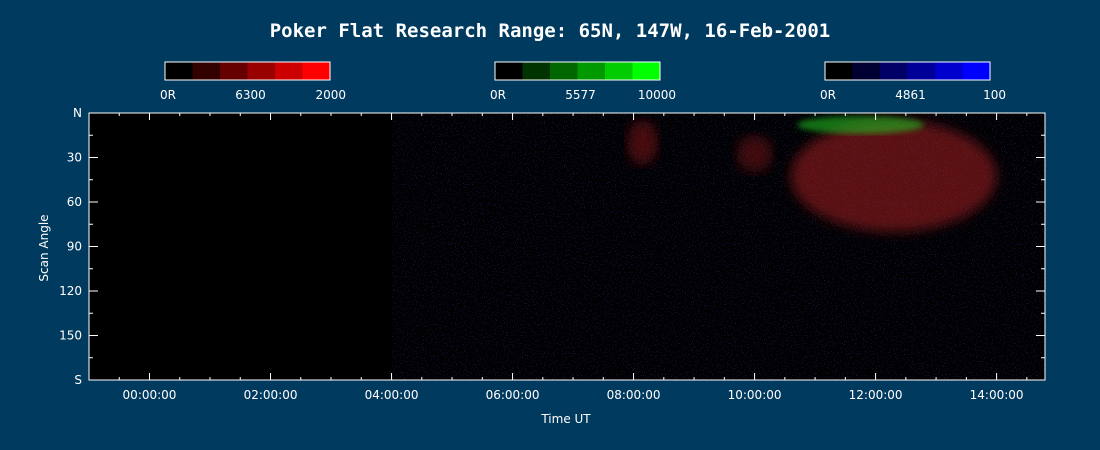 Image resolution: width=1100 pixels, height=450 pixels. Describe the element at coordinates (994, 95) in the screenshot. I see `colorbar-max-label: 100` at that location.